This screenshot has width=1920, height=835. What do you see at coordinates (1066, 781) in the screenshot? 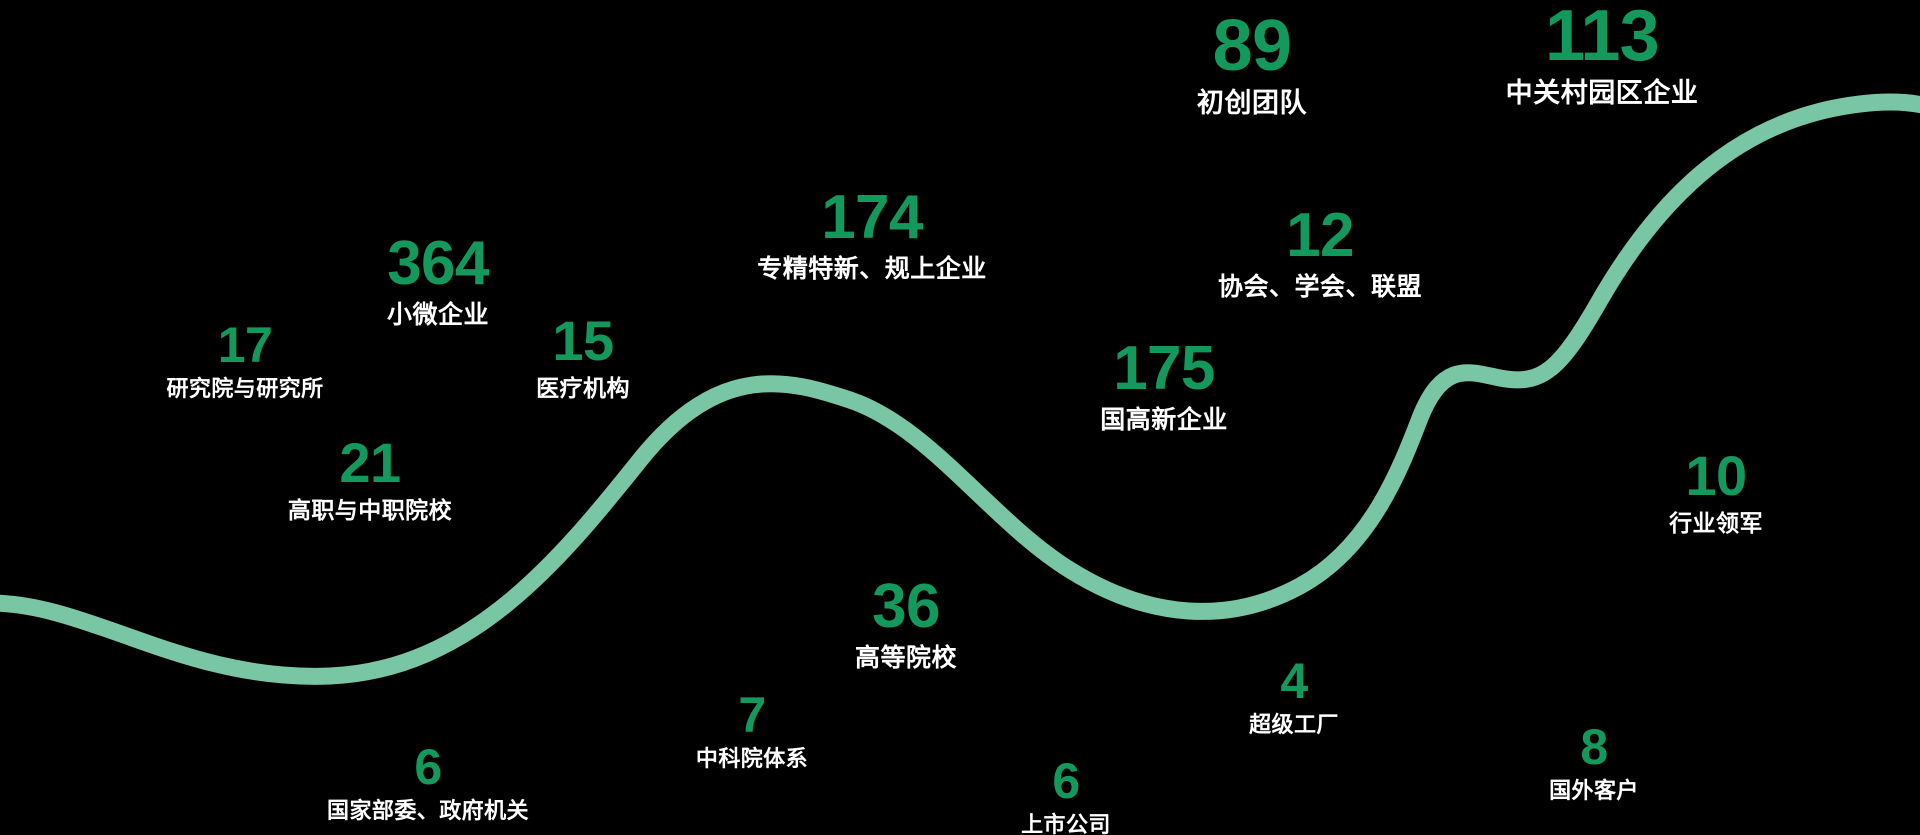
I see `stat-value-listed-companies: 6` at bounding box center [1066, 781].